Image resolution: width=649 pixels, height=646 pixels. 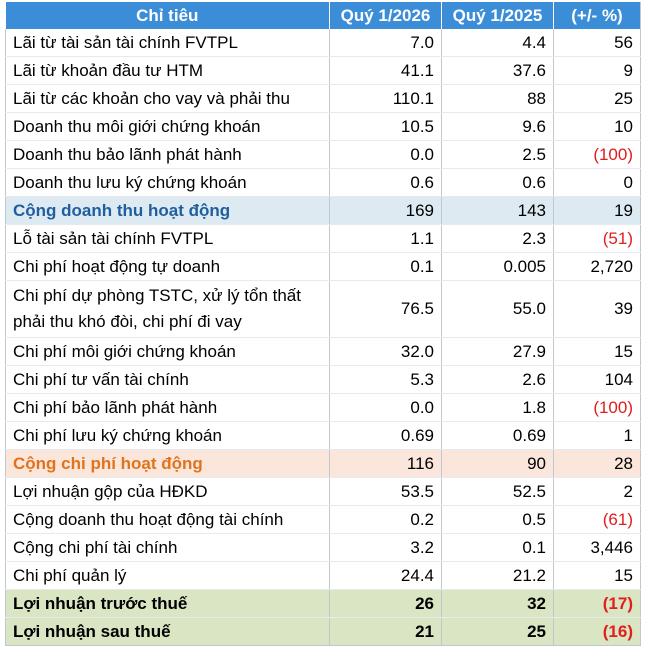 I want to click on value-change: 2,720, so click(x=597, y=266).